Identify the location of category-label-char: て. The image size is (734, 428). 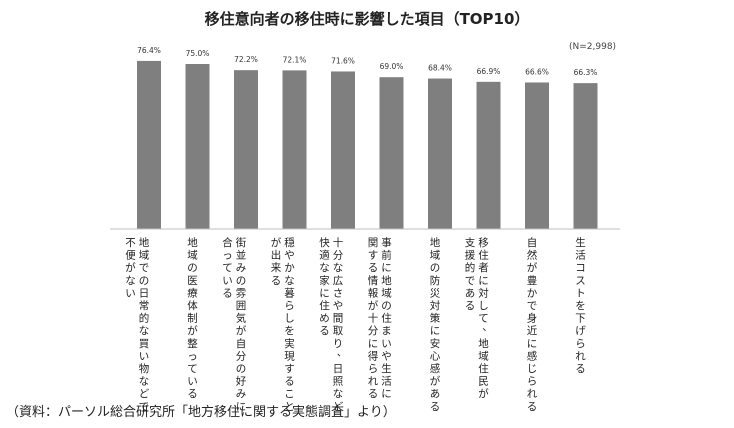
(227, 268).